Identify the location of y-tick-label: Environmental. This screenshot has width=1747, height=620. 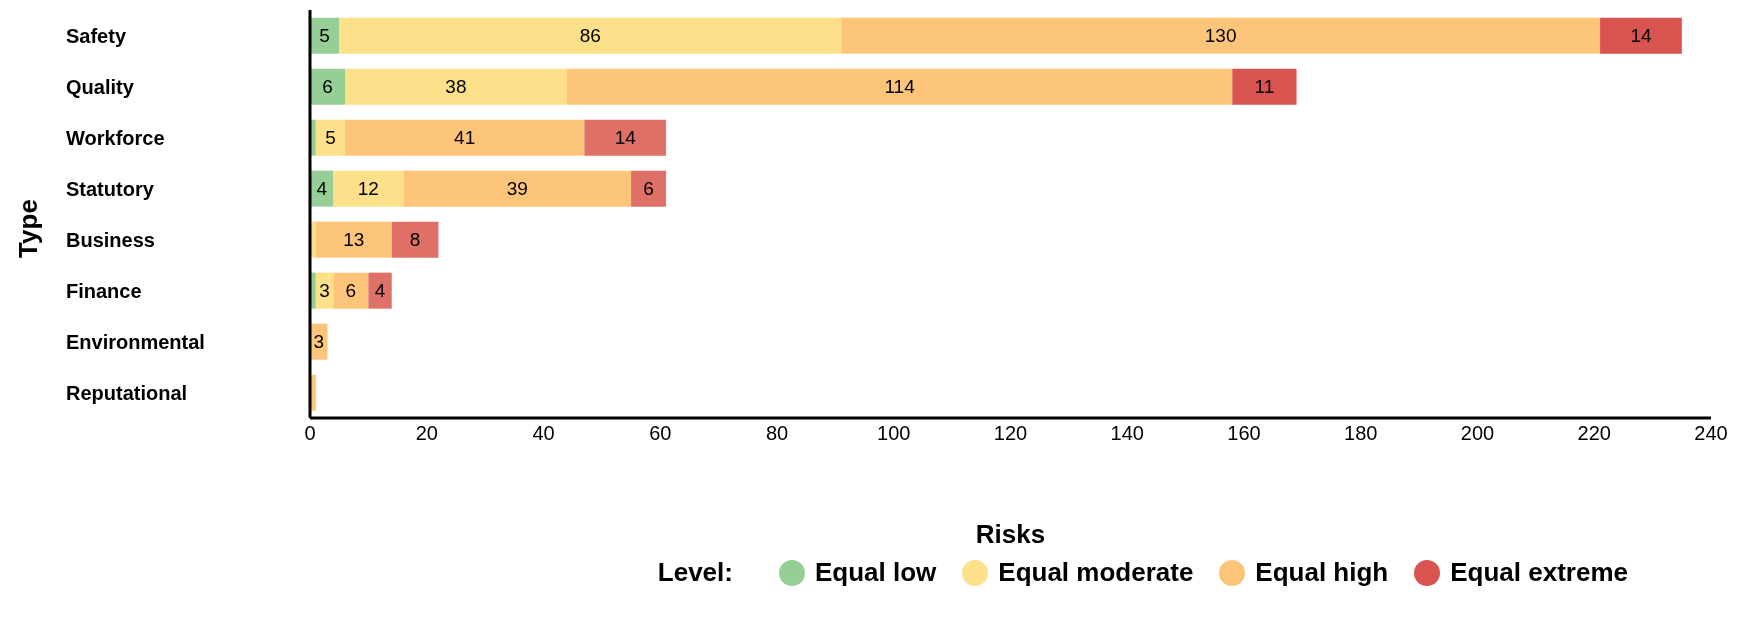
(135, 341).